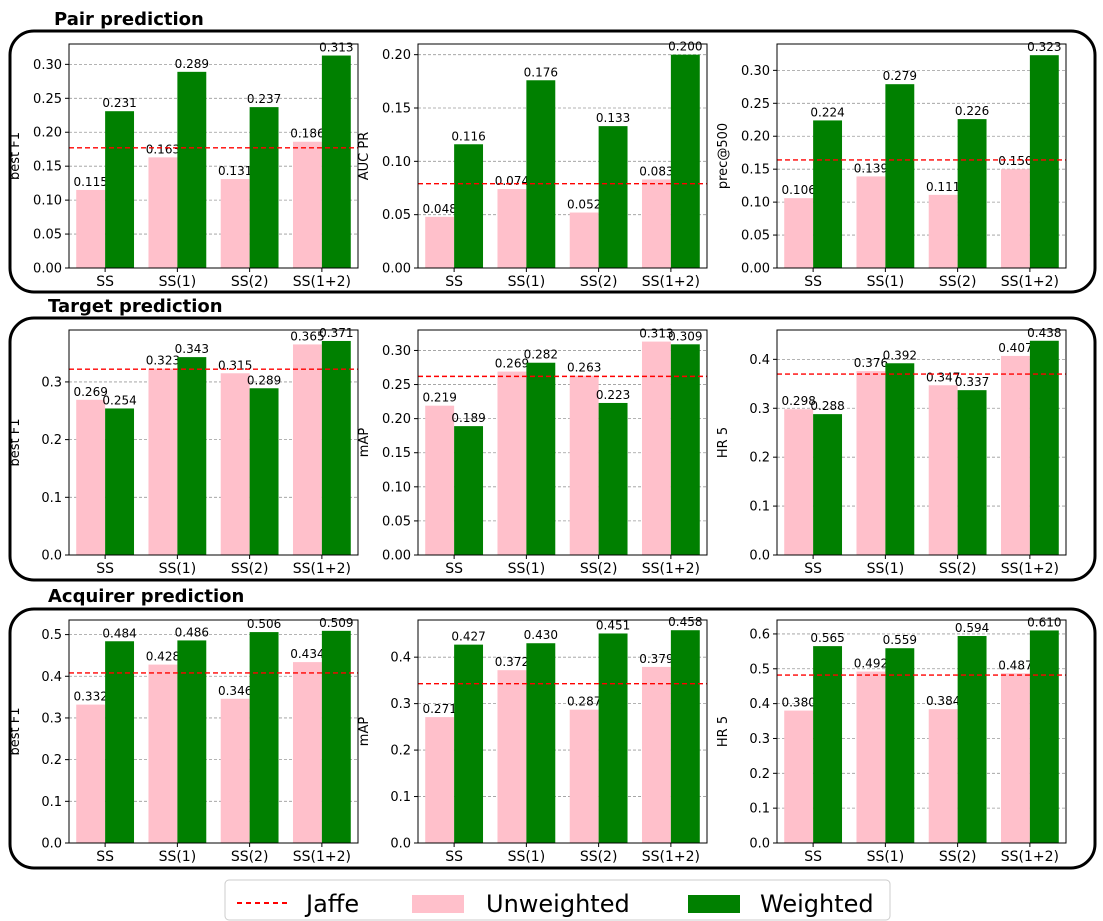 The height and width of the screenshot is (921, 1103). I want to click on bar-label-weighted: 0.343, so click(192, 349).